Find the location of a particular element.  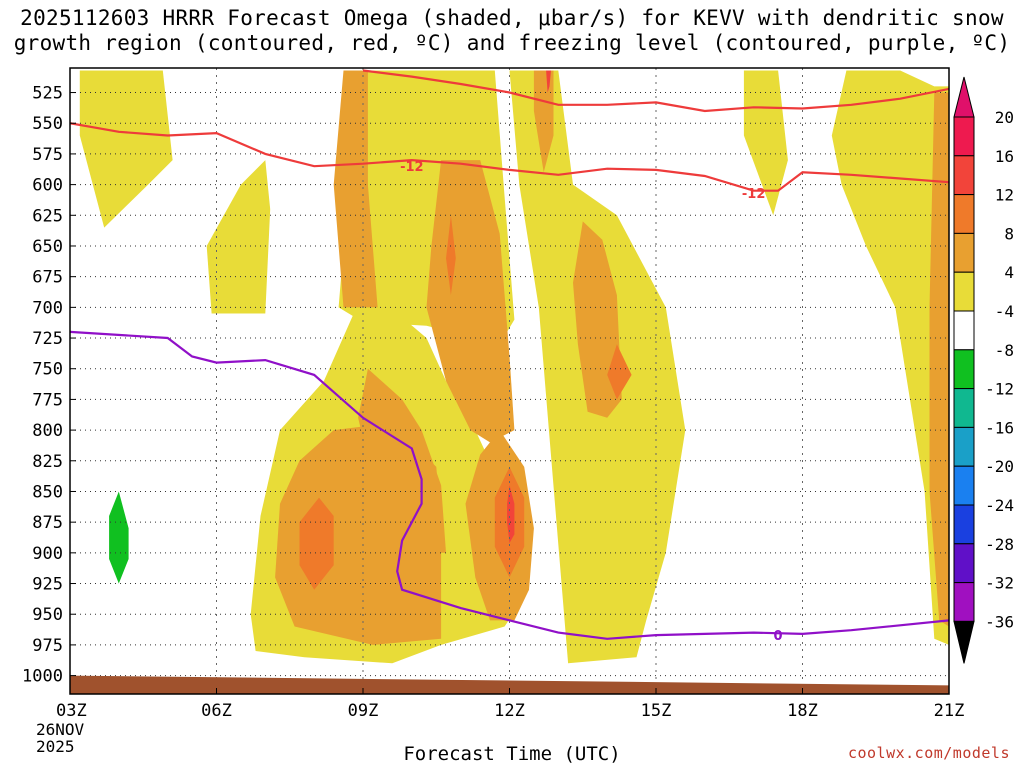

omega-region-red-top-13z is located at coordinates (548, 81).